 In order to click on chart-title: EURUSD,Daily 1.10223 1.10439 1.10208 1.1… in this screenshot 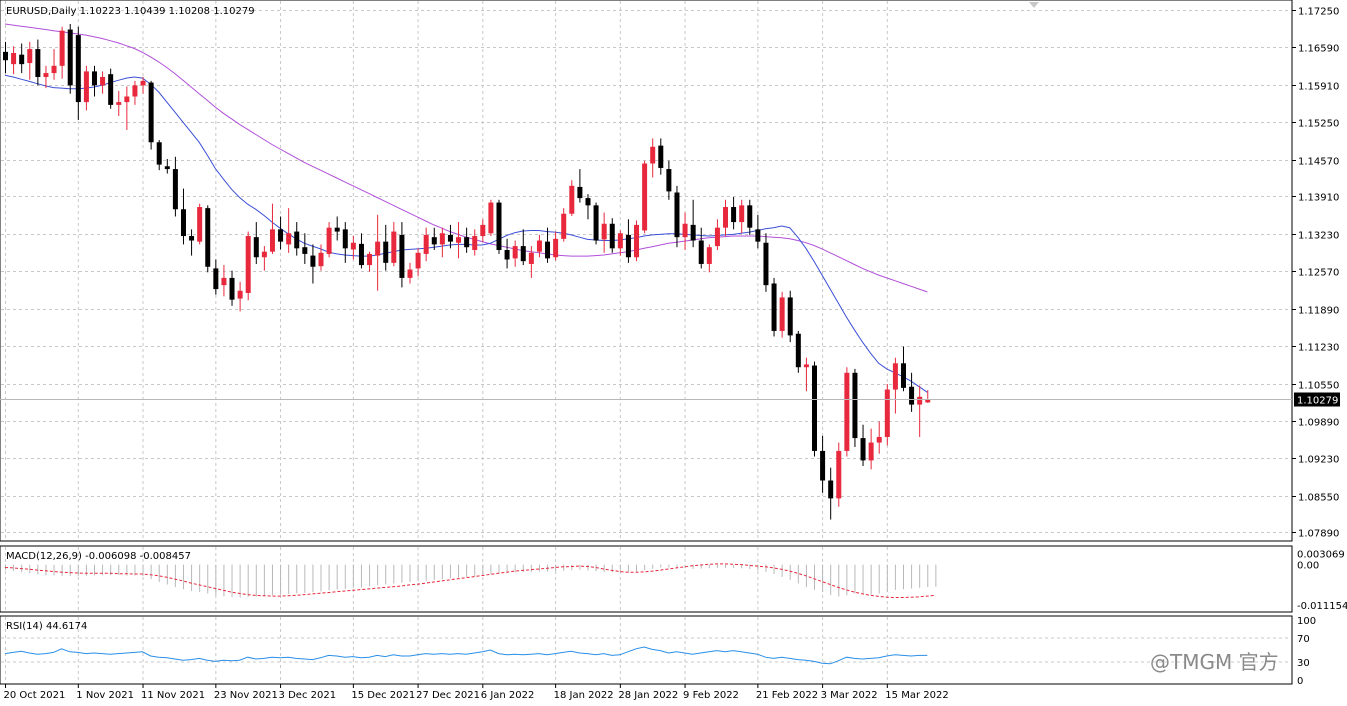, I will do `click(130, 11)`.